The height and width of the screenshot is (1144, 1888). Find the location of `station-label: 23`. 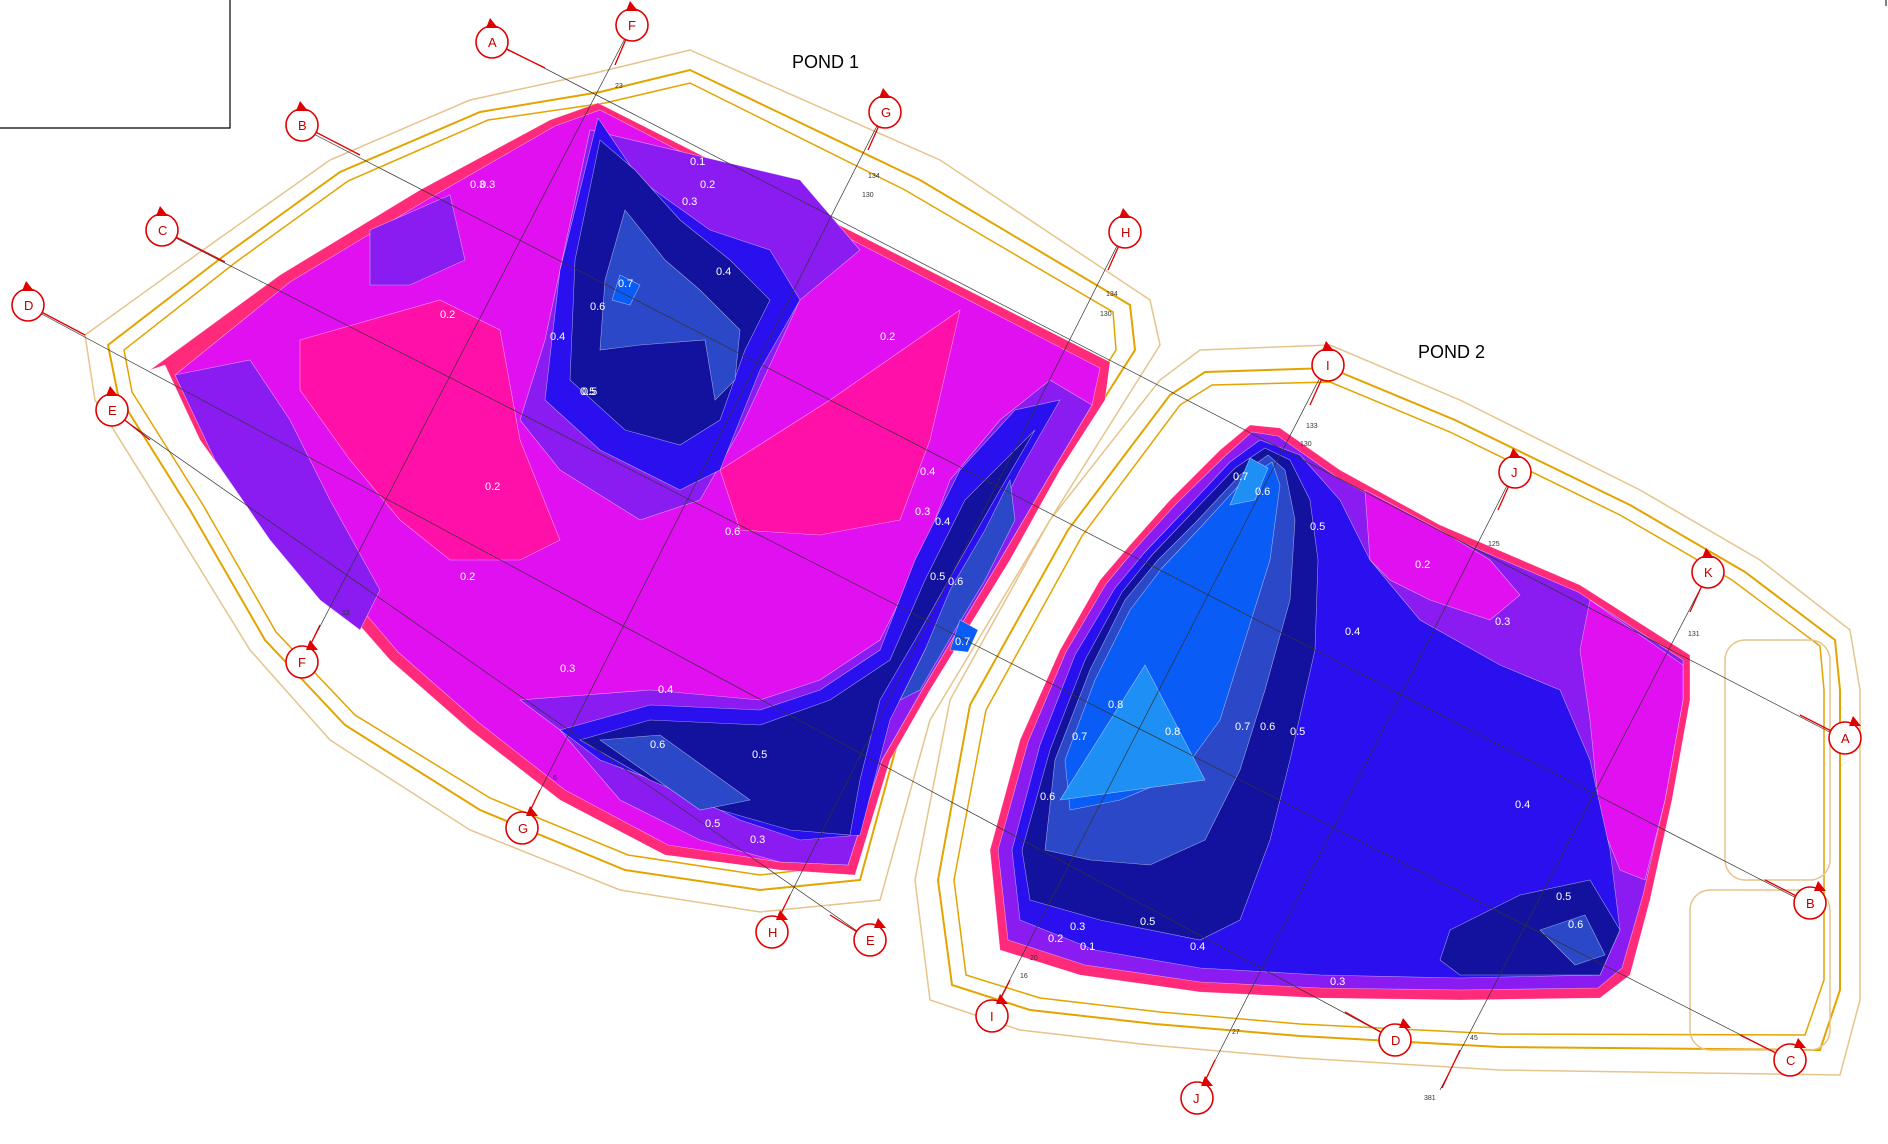

station-label: 23 is located at coordinates (619, 86).